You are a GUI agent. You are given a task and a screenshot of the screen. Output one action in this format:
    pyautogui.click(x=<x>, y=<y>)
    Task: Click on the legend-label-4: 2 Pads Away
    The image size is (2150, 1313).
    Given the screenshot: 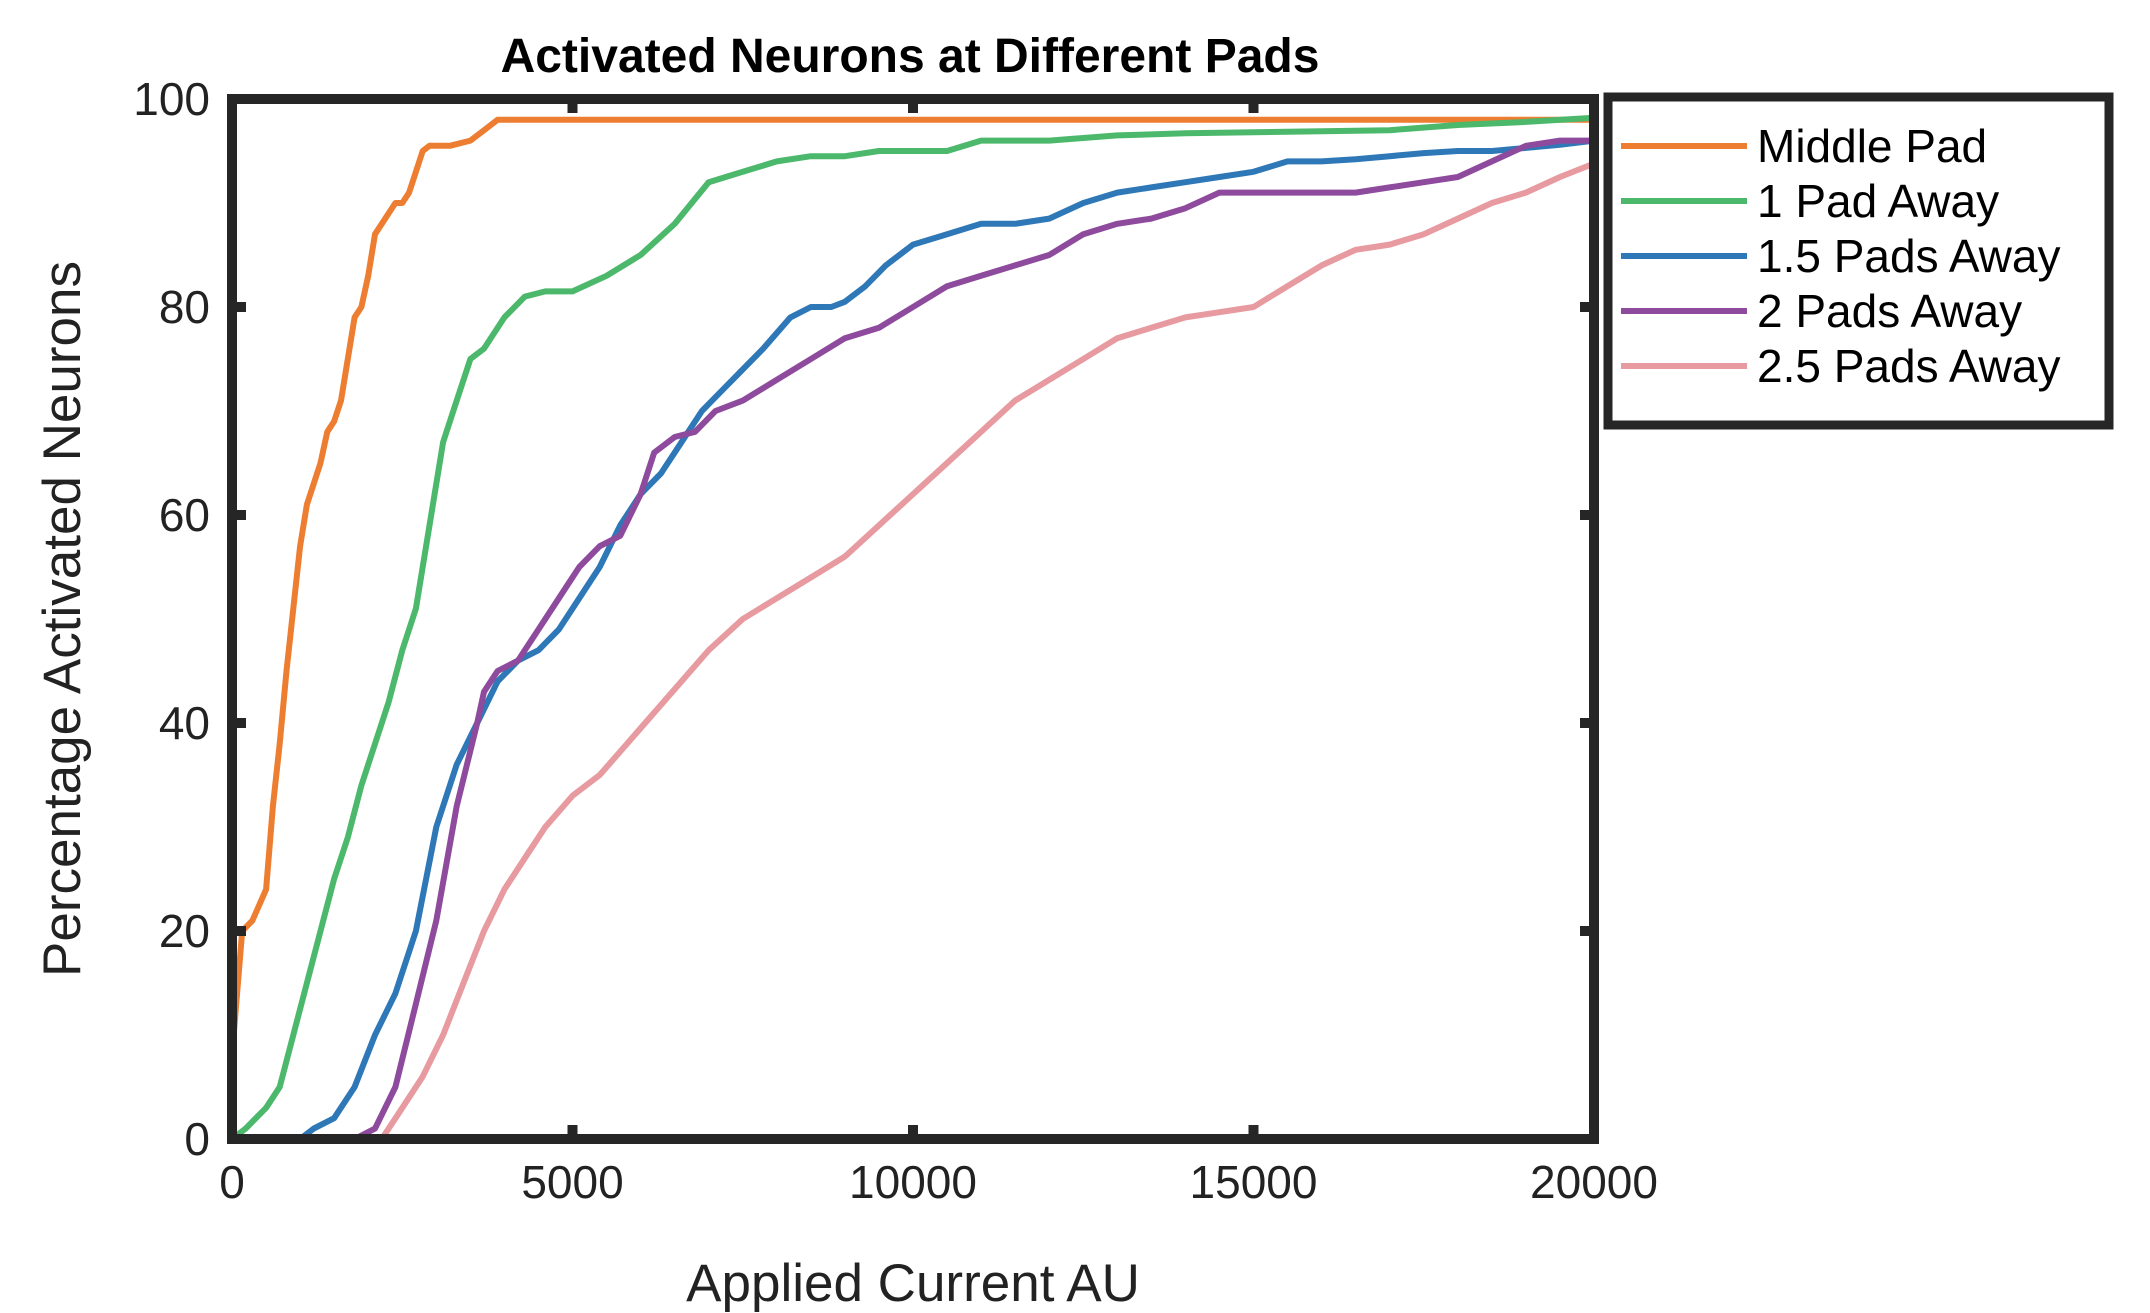 What is the action you would take?
    pyautogui.click(x=1889, y=311)
    